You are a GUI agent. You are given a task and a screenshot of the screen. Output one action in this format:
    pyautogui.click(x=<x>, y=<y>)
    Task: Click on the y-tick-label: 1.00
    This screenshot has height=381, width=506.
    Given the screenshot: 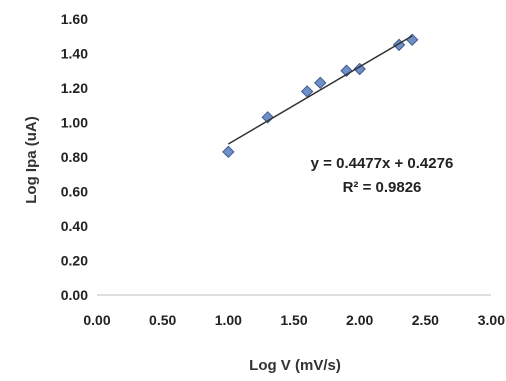 What is the action you would take?
    pyautogui.click(x=74, y=123)
    